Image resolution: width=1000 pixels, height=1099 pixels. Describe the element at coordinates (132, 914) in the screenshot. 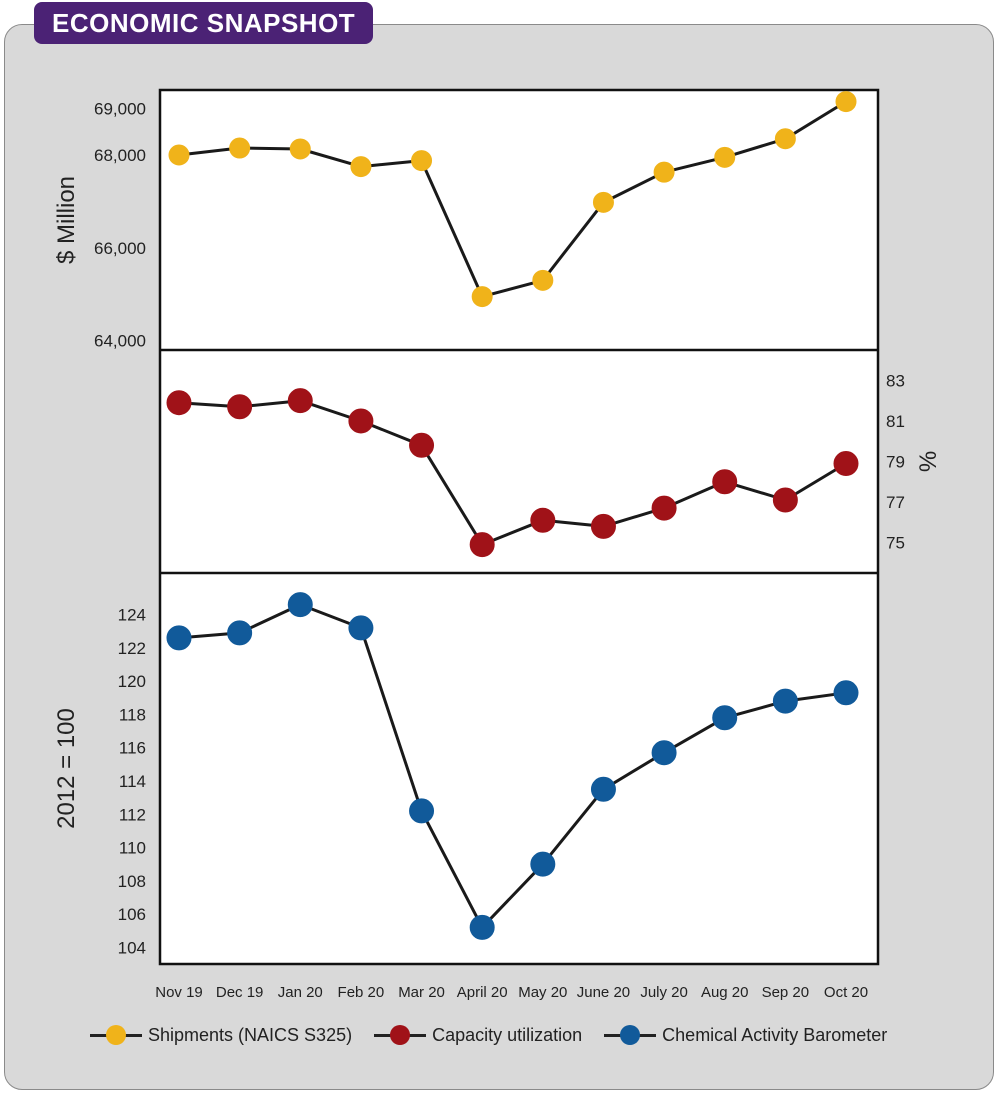

I see `y-tick-label-cab: 106` at that location.